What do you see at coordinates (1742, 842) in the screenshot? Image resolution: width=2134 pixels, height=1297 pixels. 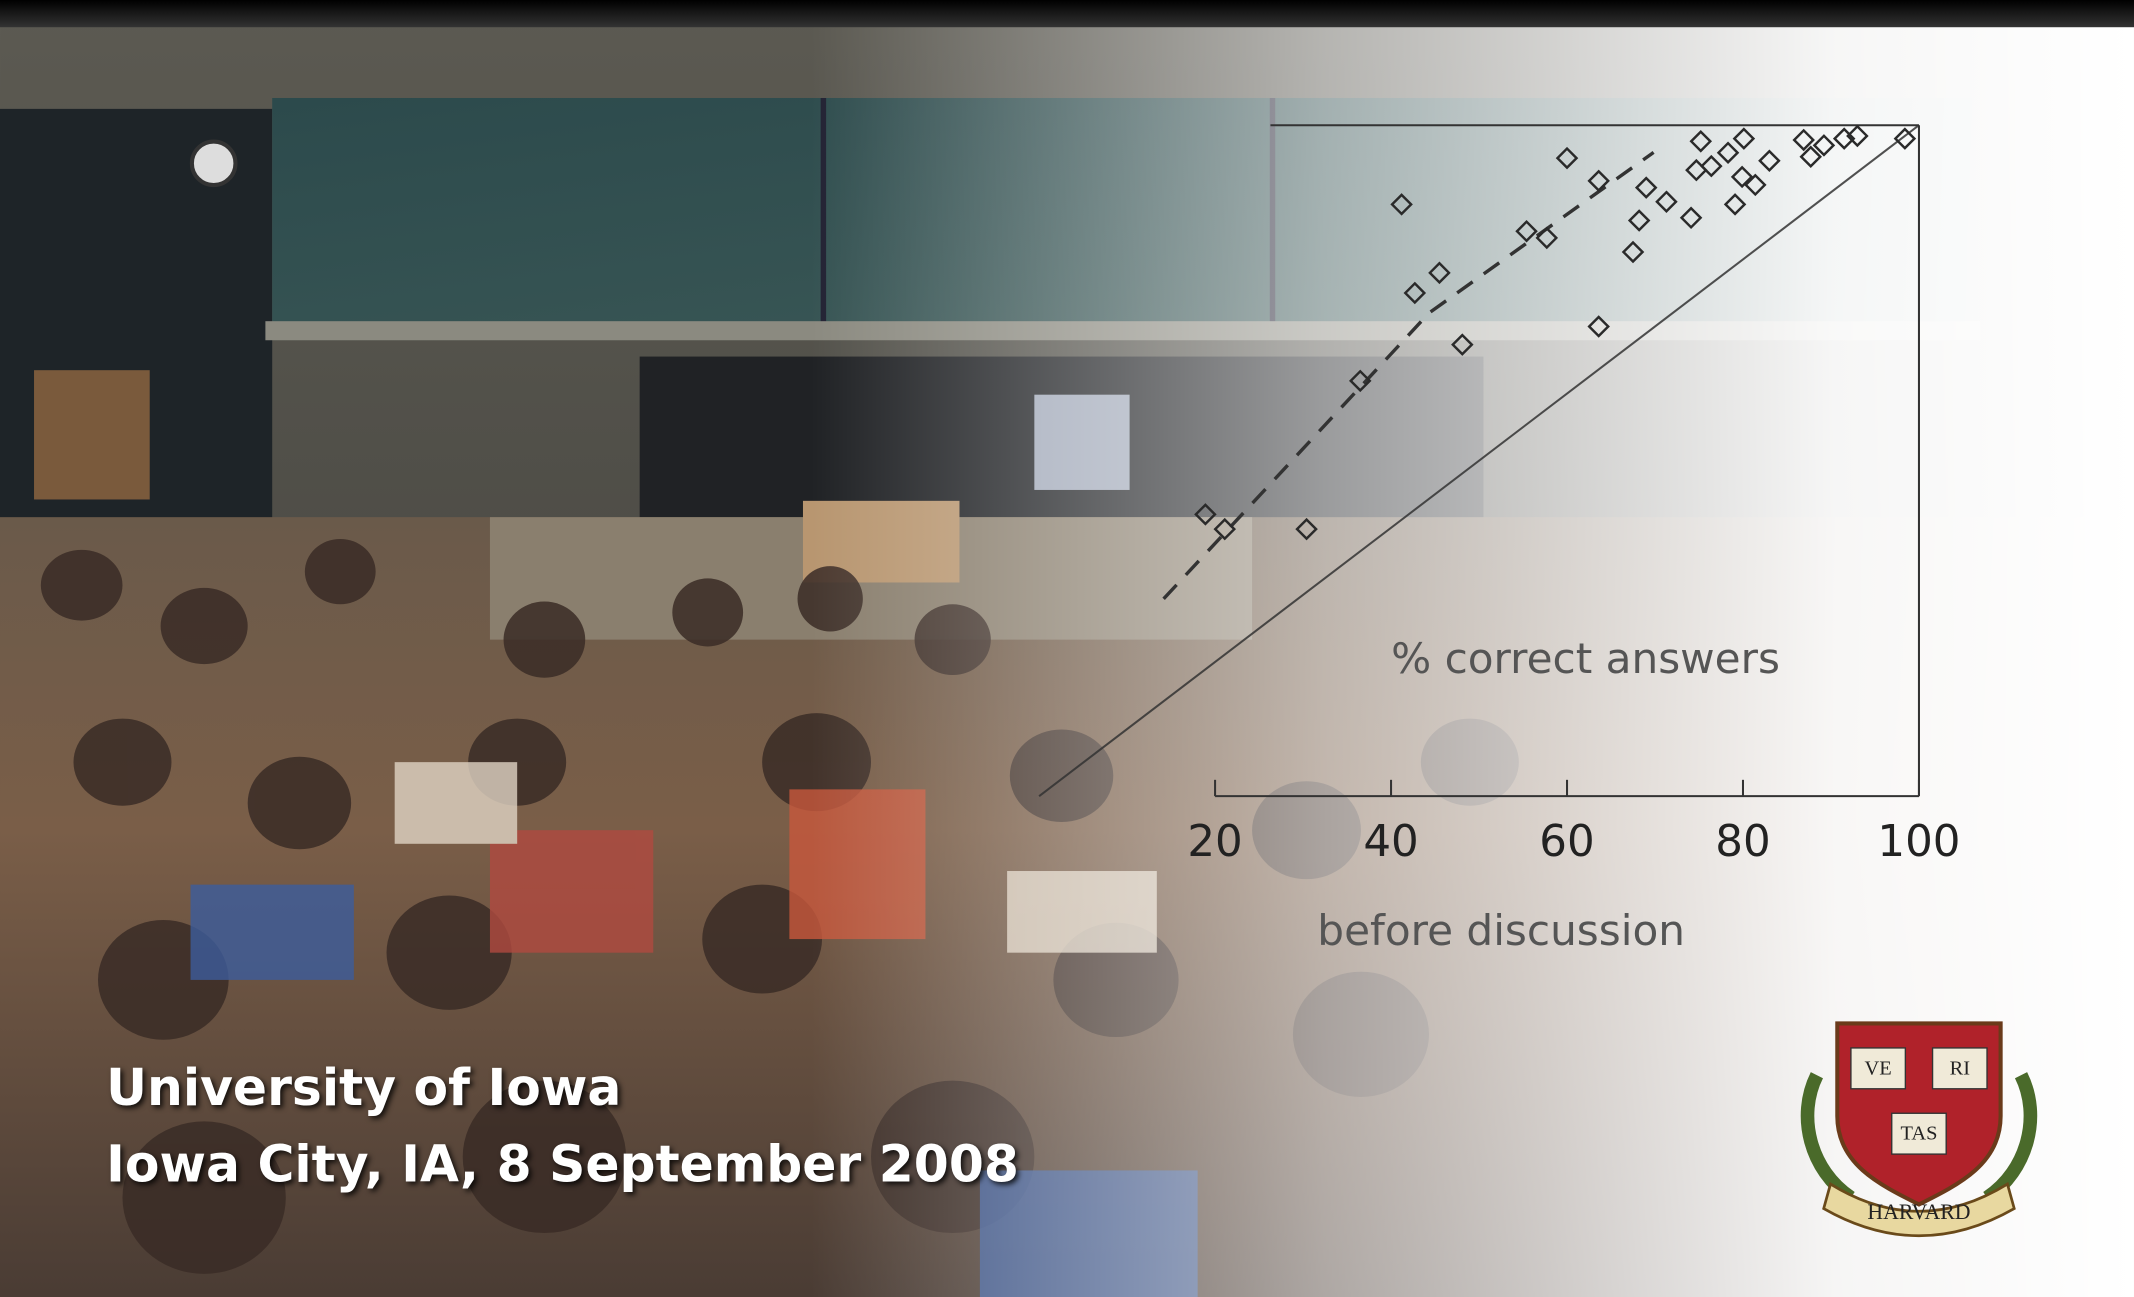 I see `x-tick-label: 80` at bounding box center [1742, 842].